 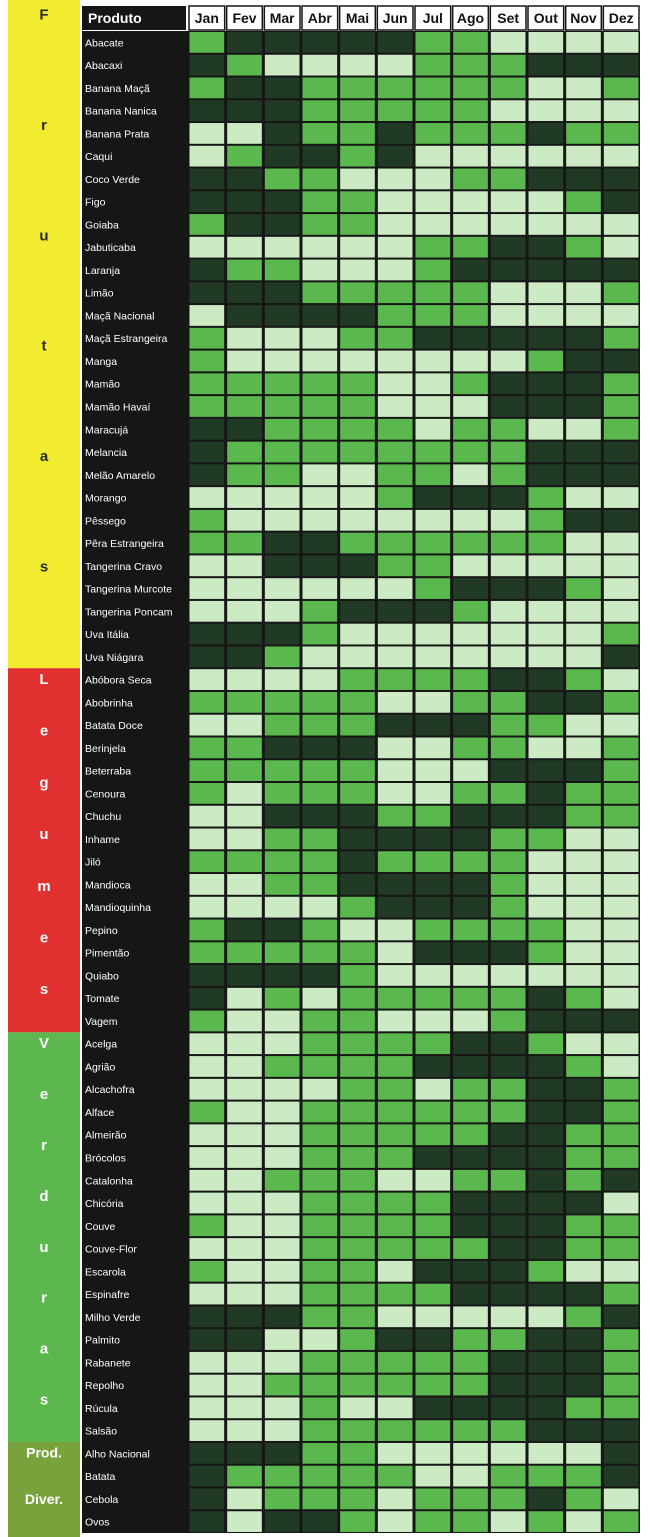 I want to click on table-row-melao-amarelo: Melão Amarelo, so click(x=362, y=475).